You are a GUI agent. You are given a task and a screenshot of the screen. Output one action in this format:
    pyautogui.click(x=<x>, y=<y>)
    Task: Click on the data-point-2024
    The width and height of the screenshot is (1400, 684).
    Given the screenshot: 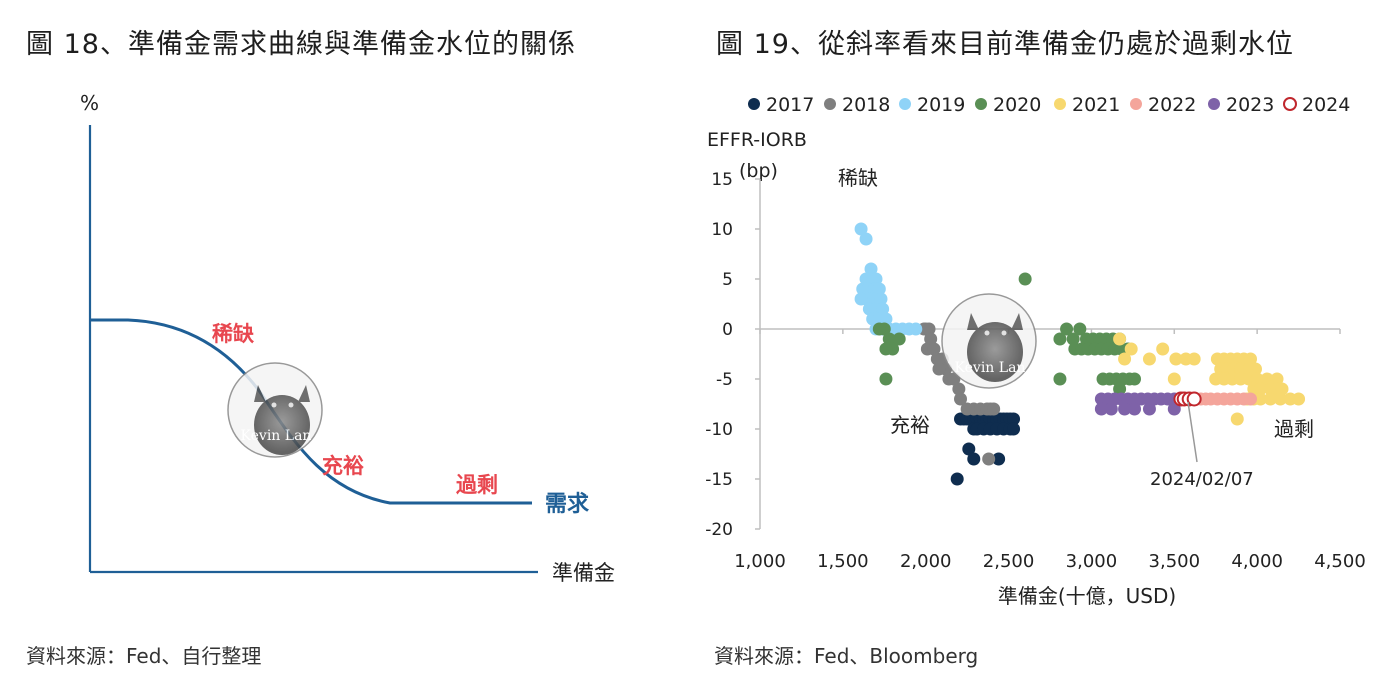 What is the action you would take?
    pyautogui.click(x=1194, y=399)
    